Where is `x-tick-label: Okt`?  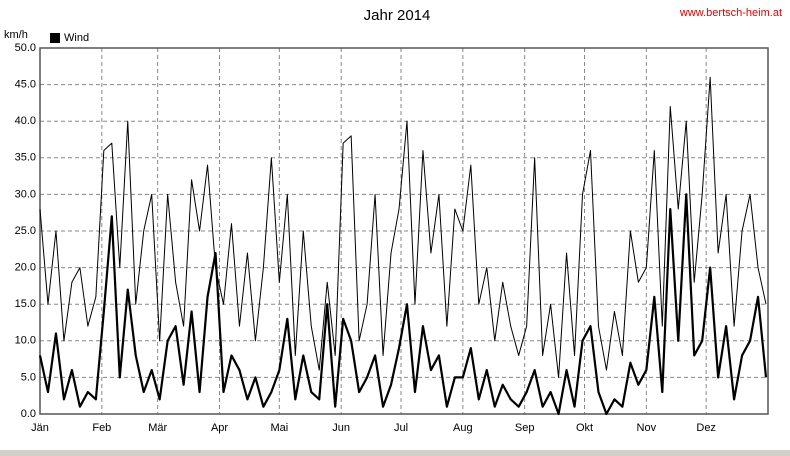 x-tick-label: Okt is located at coordinates (584, 428).